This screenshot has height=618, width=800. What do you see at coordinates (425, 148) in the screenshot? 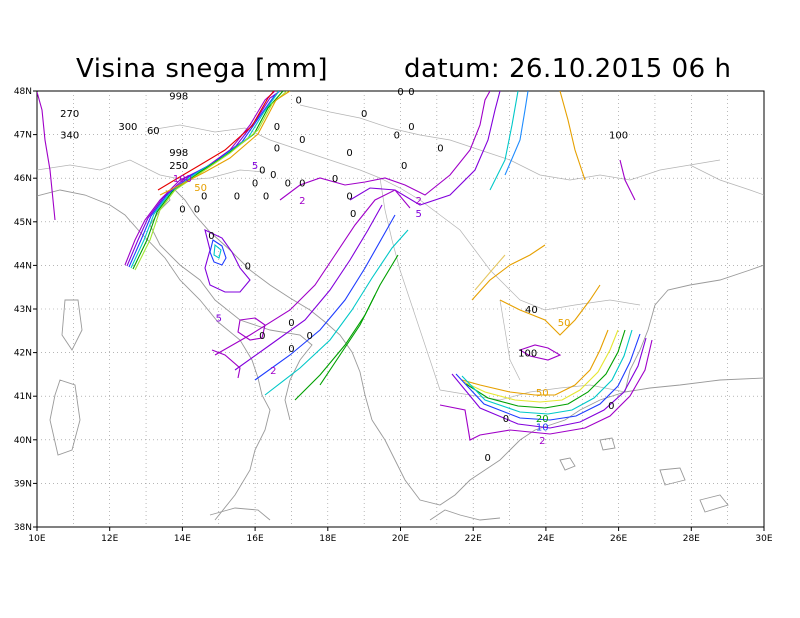
I see `contour-5-central` at bounding box center [425, 148].